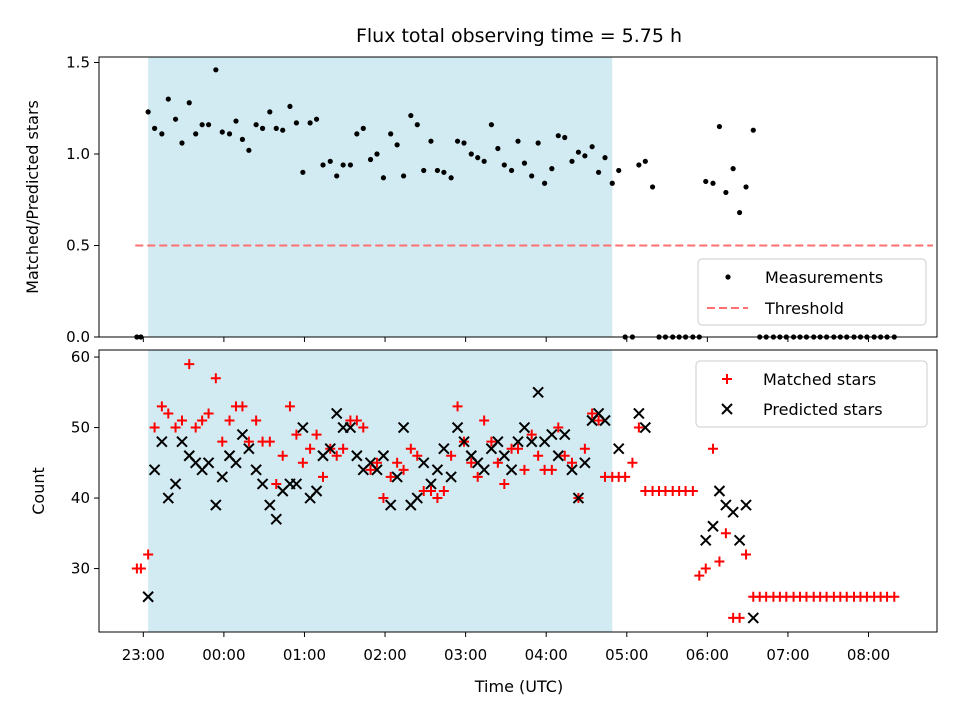 The height and width of the screenshot is (720, 960). What do you see at coordinates (811, 394) in the screenshot?
I see `bottom-legend-box` at bounding box center [811, 394].